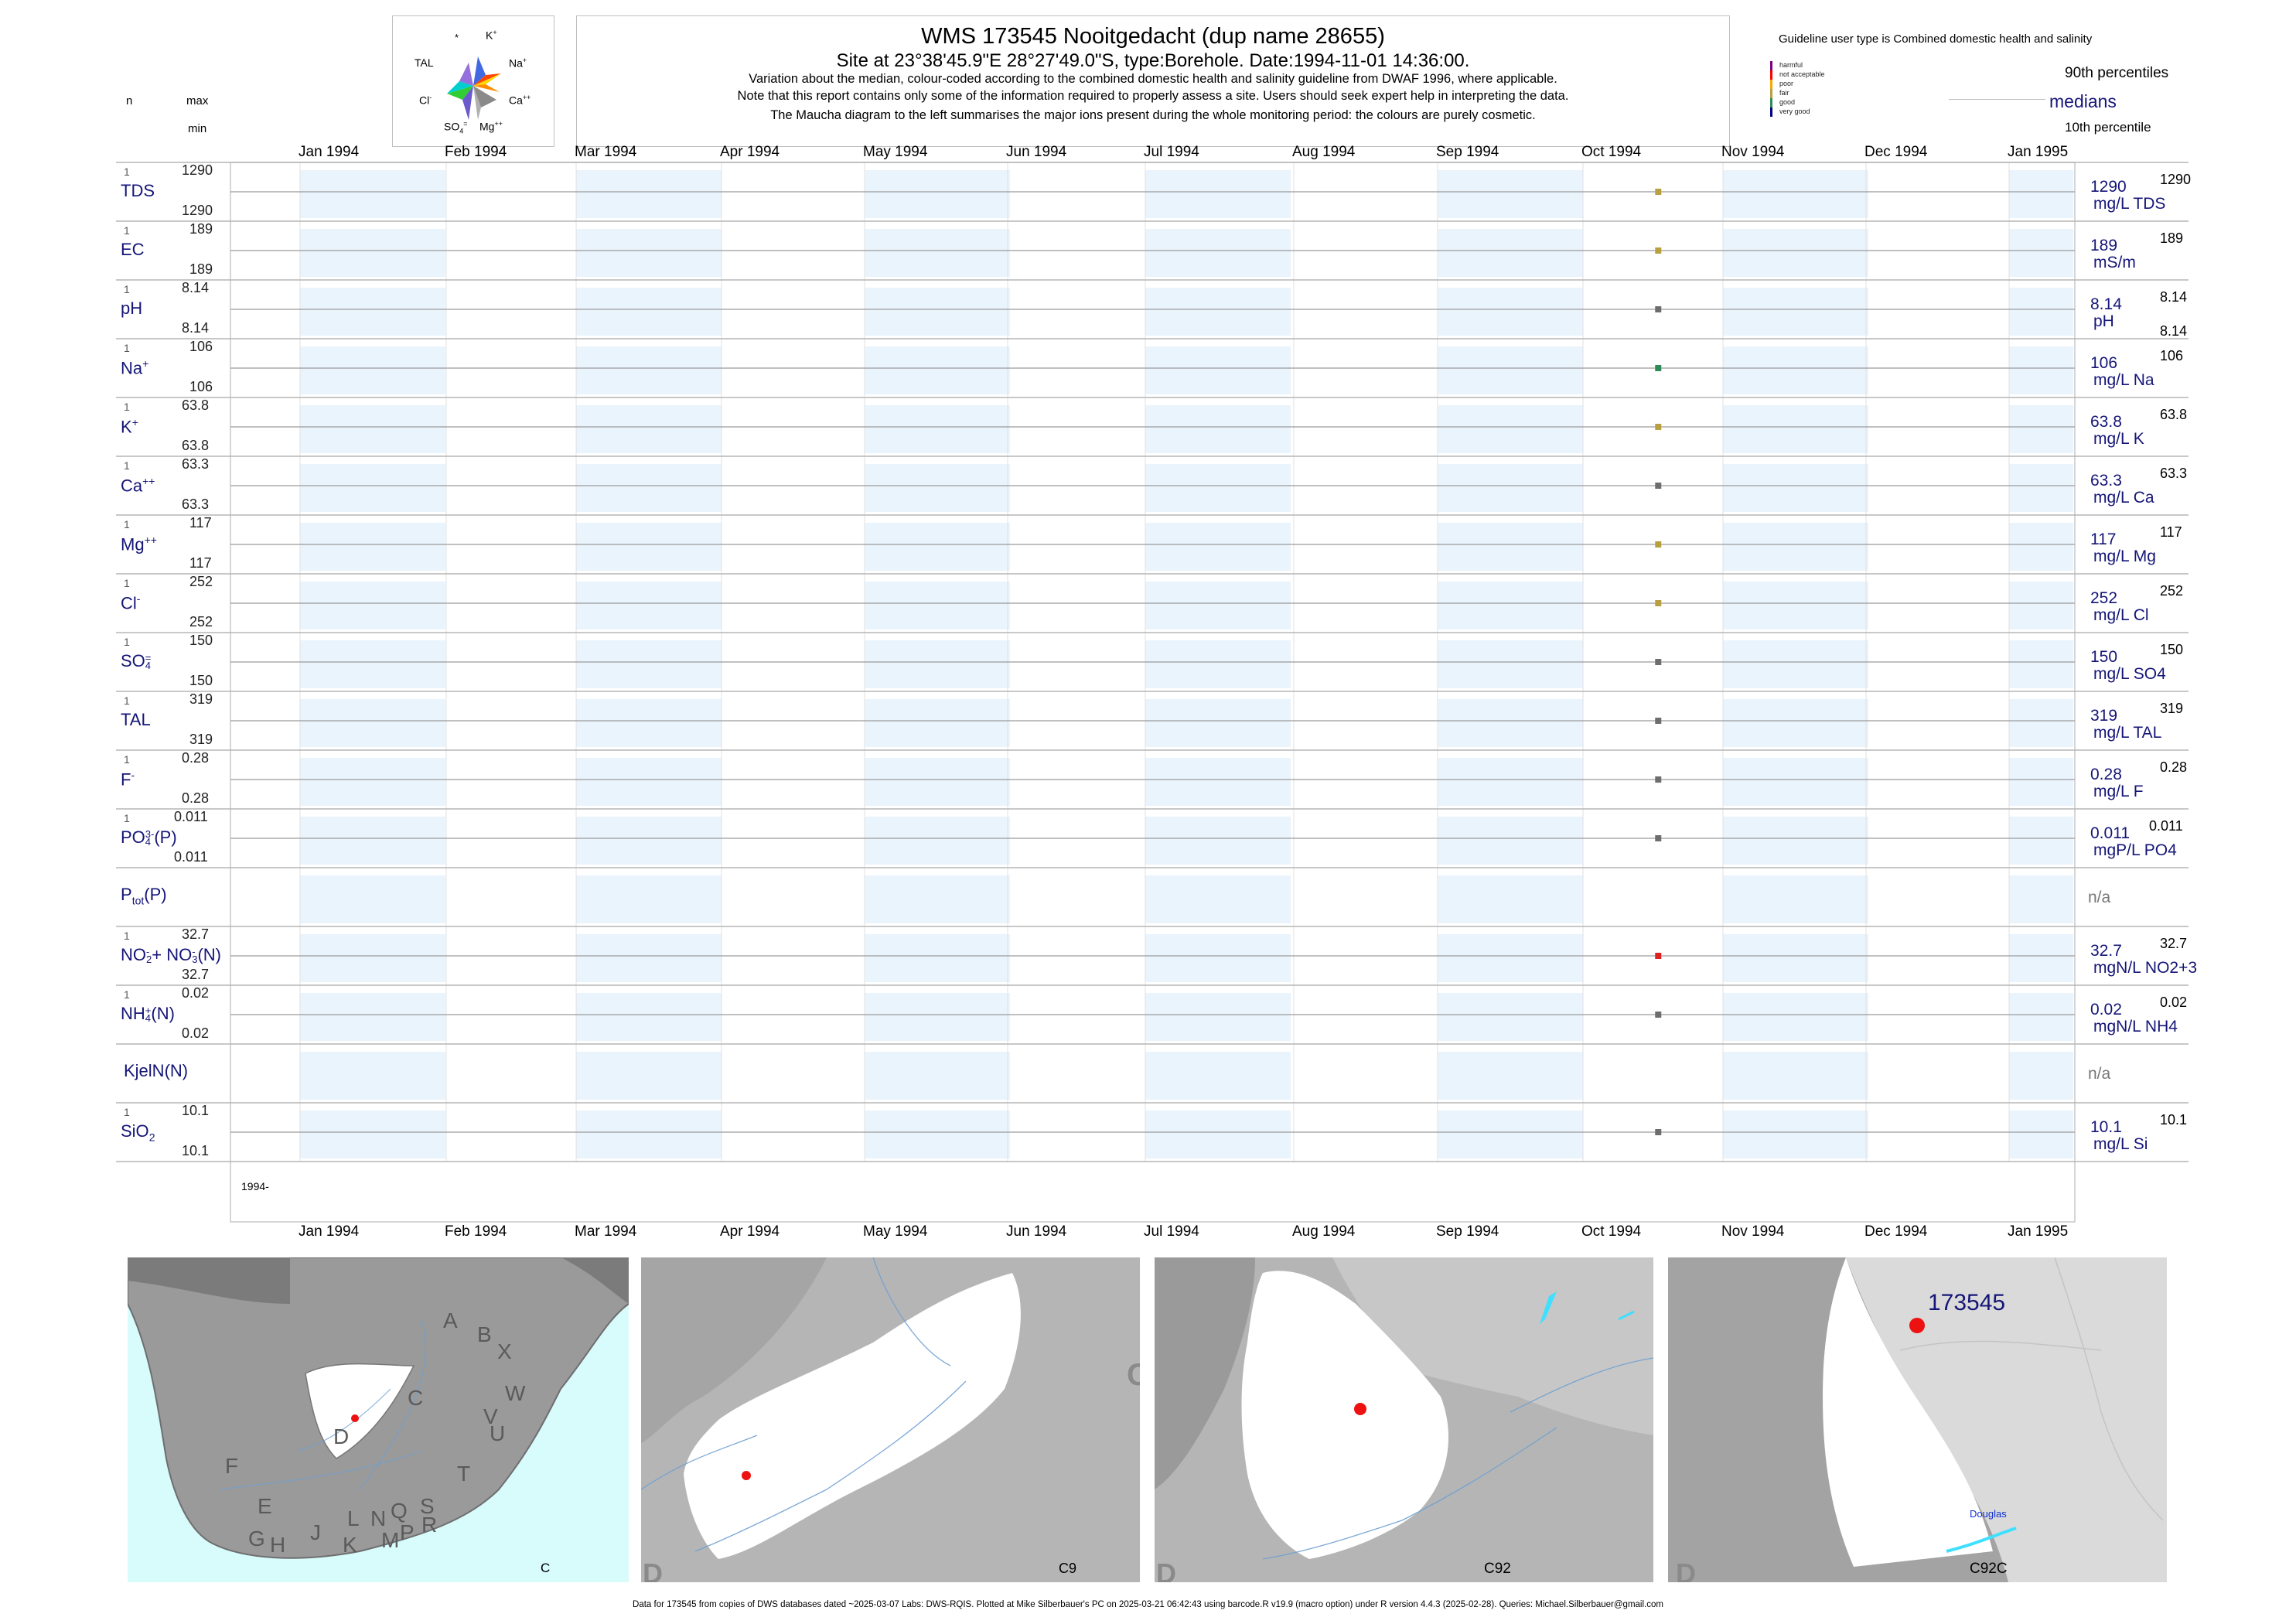 This screenshot has width=2296, height=1624. I want to click on panel-min: 0.28, so click(196, 798).